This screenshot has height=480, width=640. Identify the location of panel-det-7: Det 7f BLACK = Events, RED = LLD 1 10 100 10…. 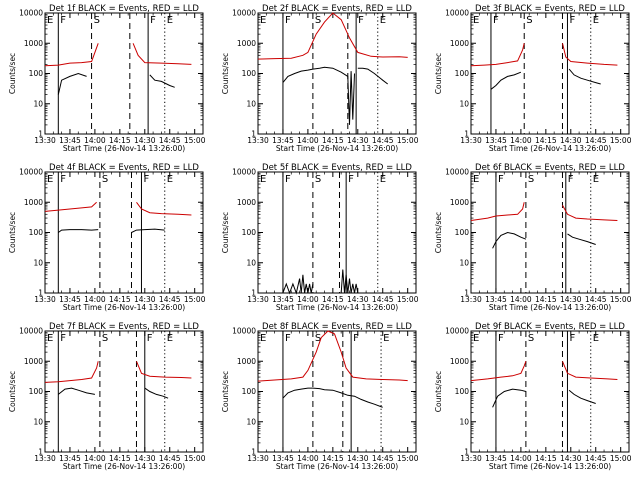
(107, 396).